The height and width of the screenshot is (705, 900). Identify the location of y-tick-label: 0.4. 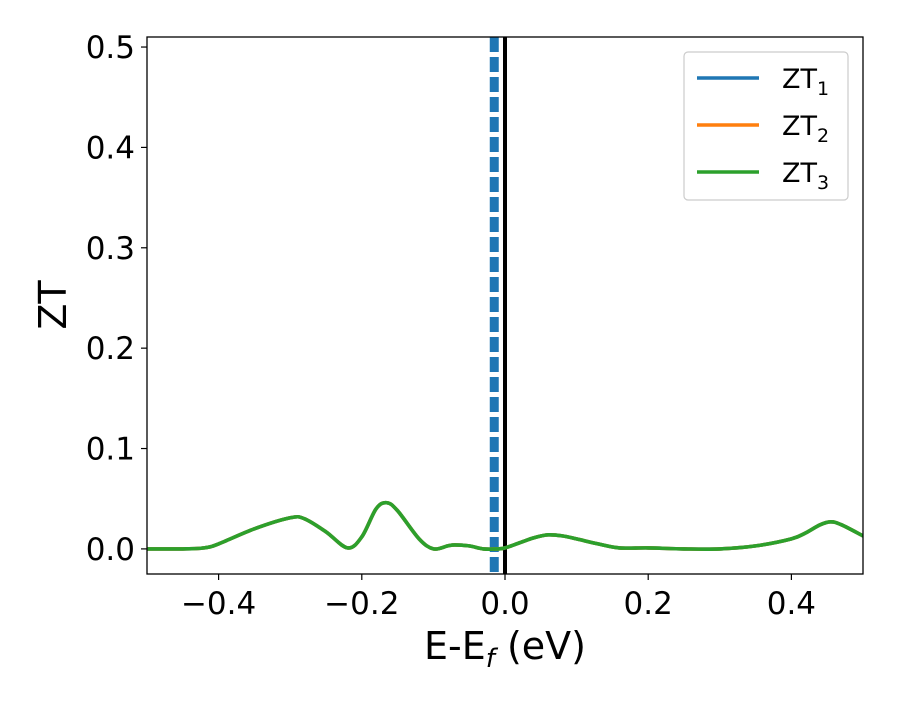
(110, 148).